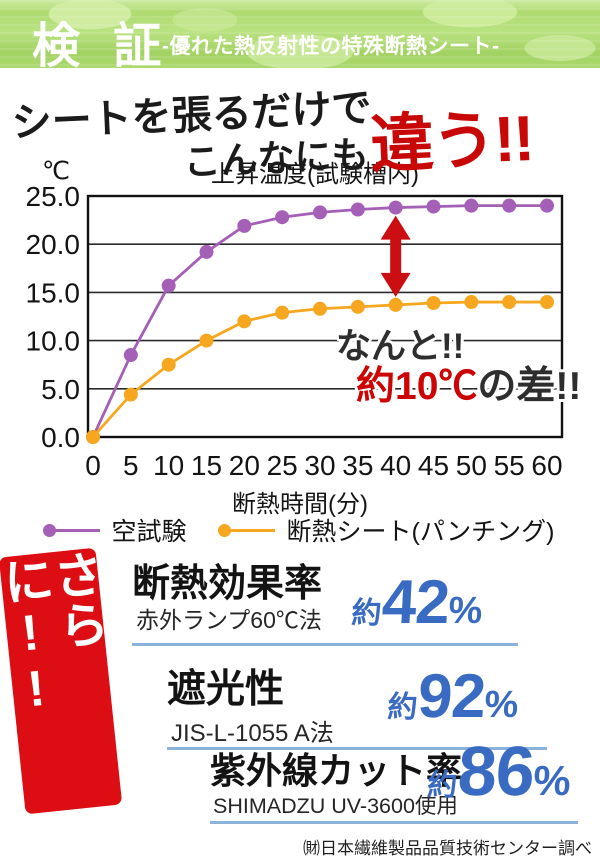 The width and height of the screenshot is (600, 858). I want to click on x-axis-label: 断熱時間(分), so click(300, 504).